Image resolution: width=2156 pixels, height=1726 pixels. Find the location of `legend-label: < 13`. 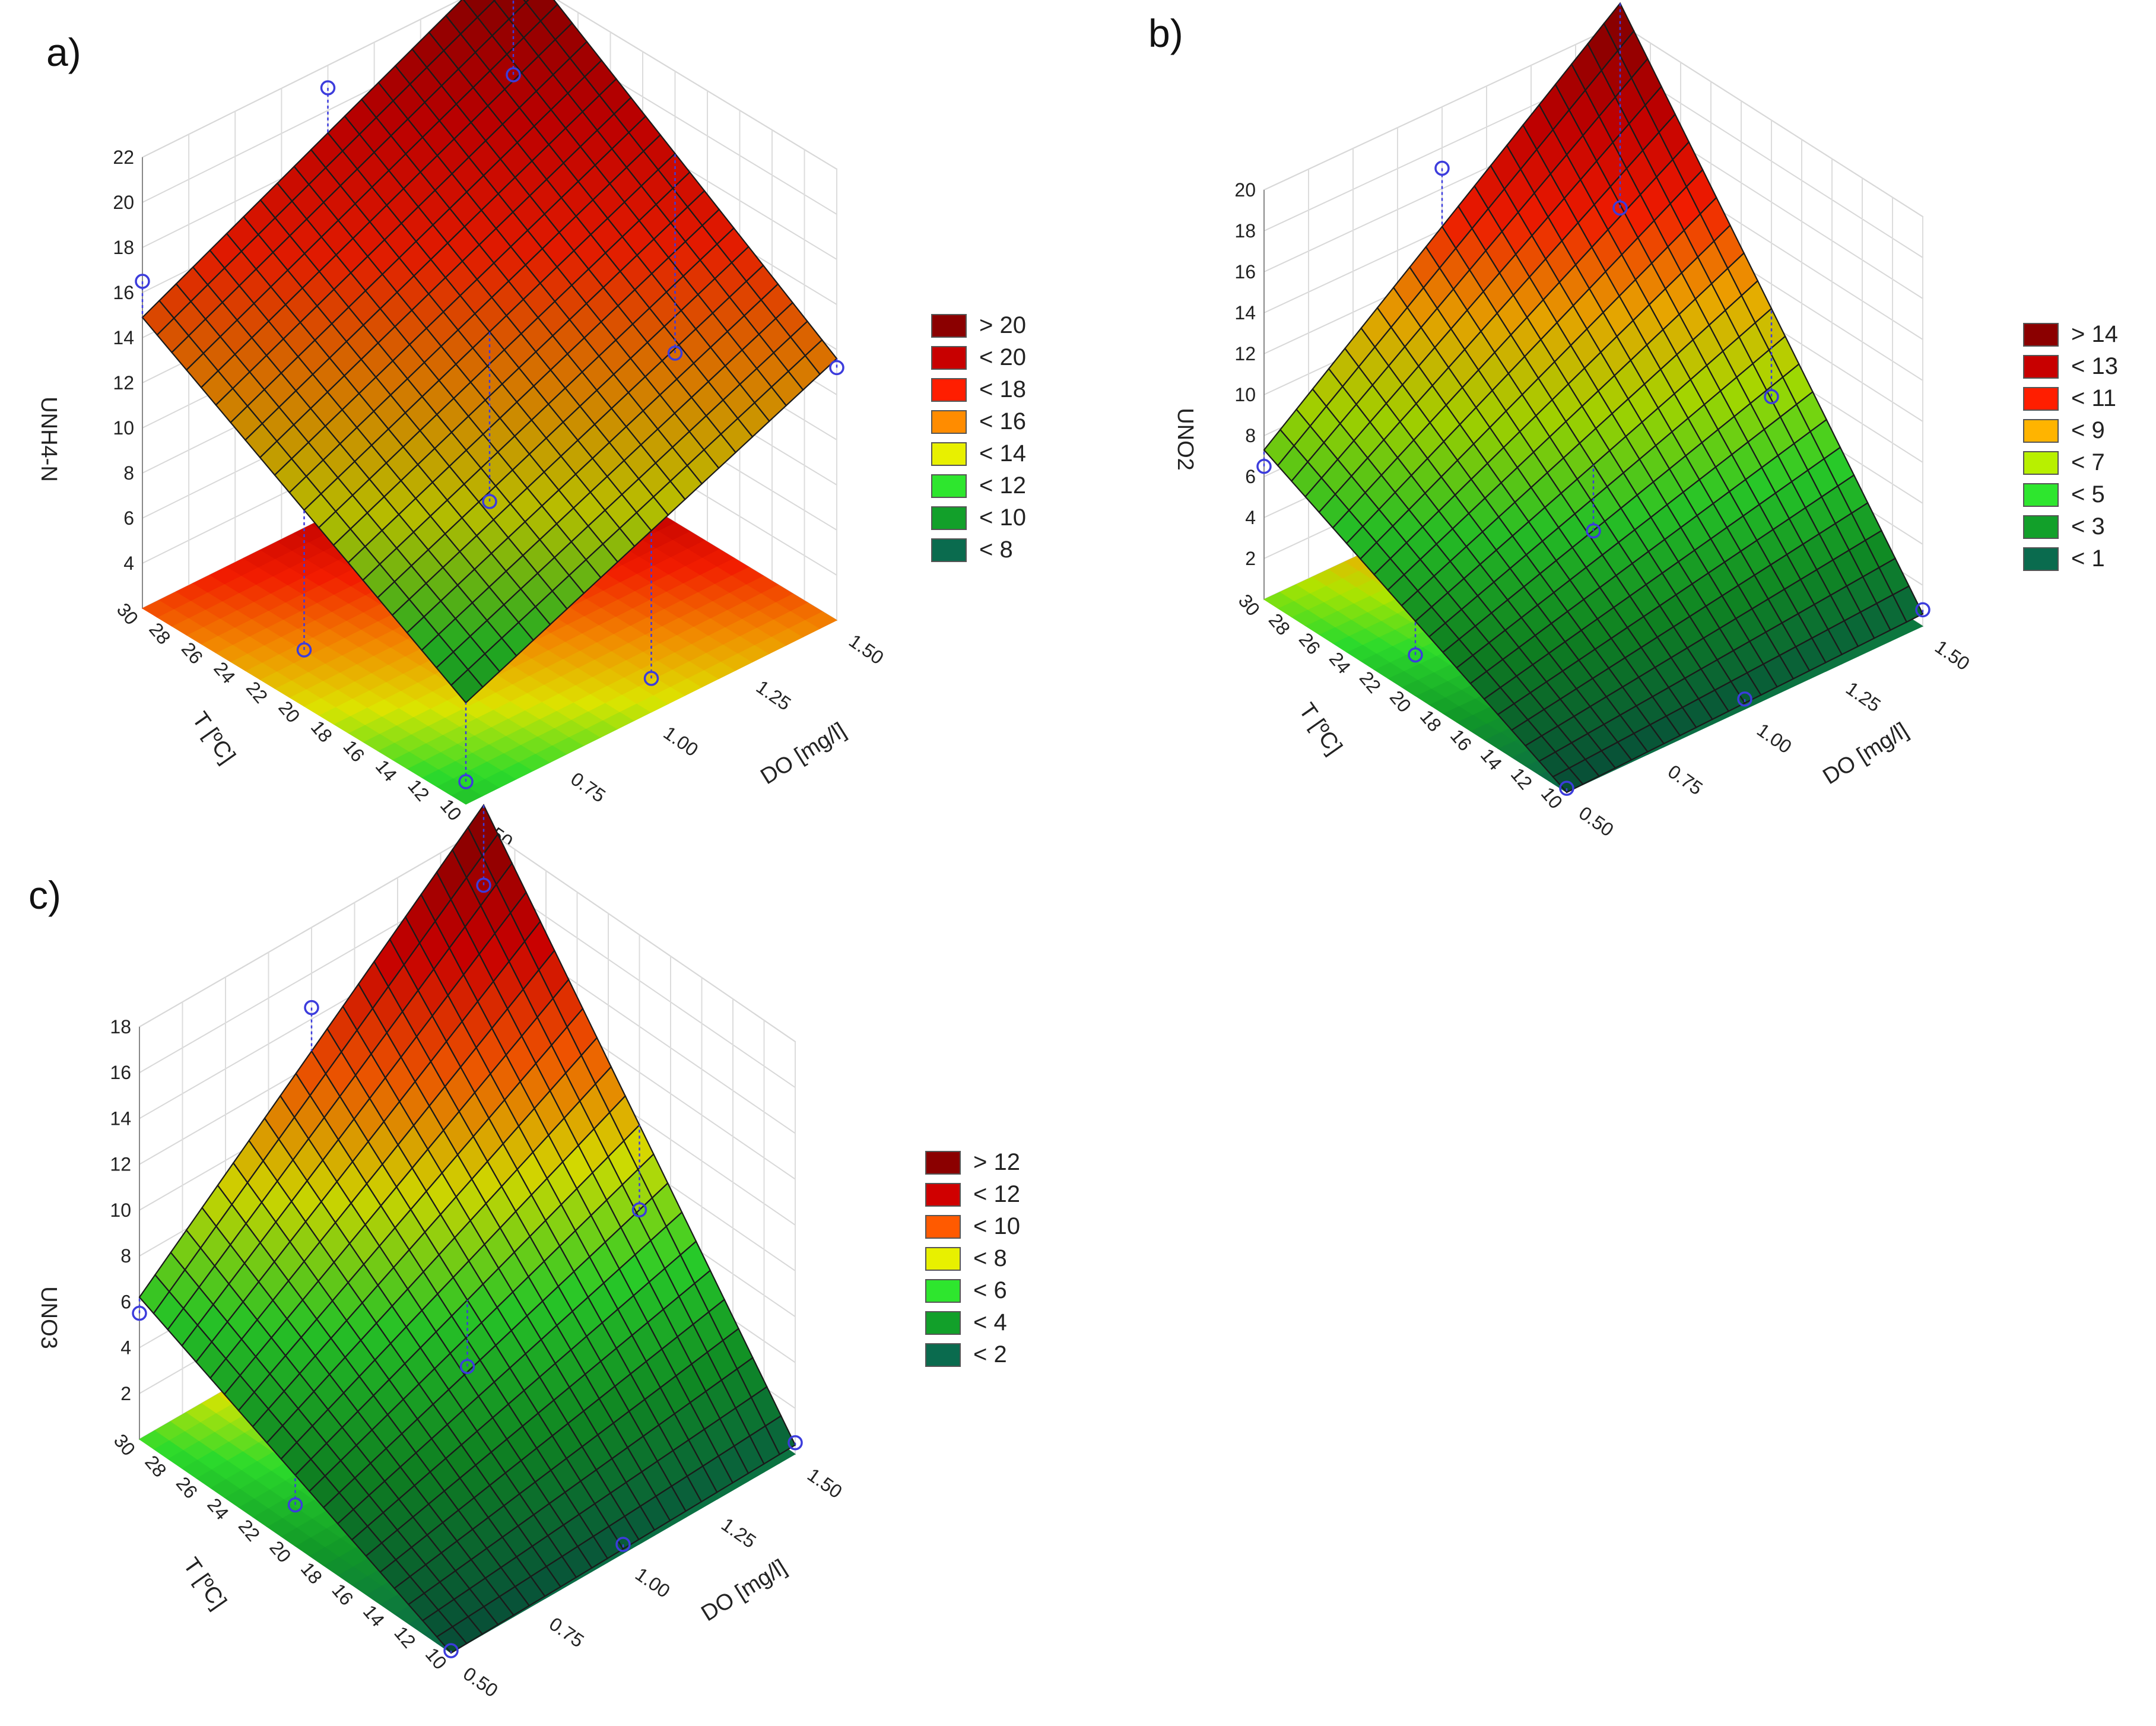

legend-label: < 13 is located at coordinates (2094, 366).